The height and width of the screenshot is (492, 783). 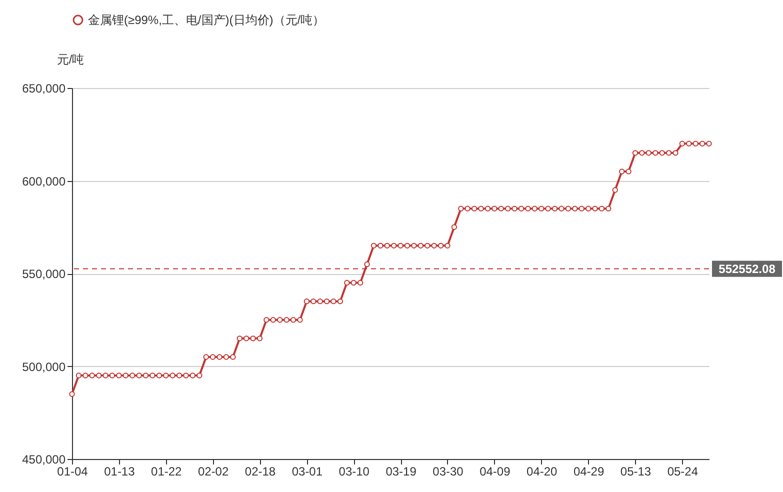 I want to click on x-tick-label: 04-20, so click(x=542, y=471).